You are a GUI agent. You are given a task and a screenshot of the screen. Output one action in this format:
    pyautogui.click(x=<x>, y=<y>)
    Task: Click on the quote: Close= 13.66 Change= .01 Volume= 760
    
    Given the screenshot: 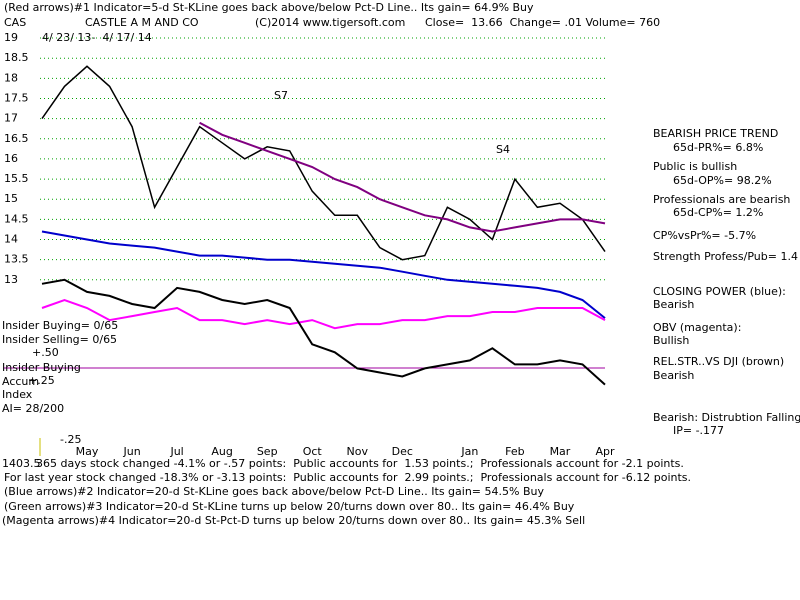 What is the action you would take?
    pyautogui.click(x=542, y=22)
    